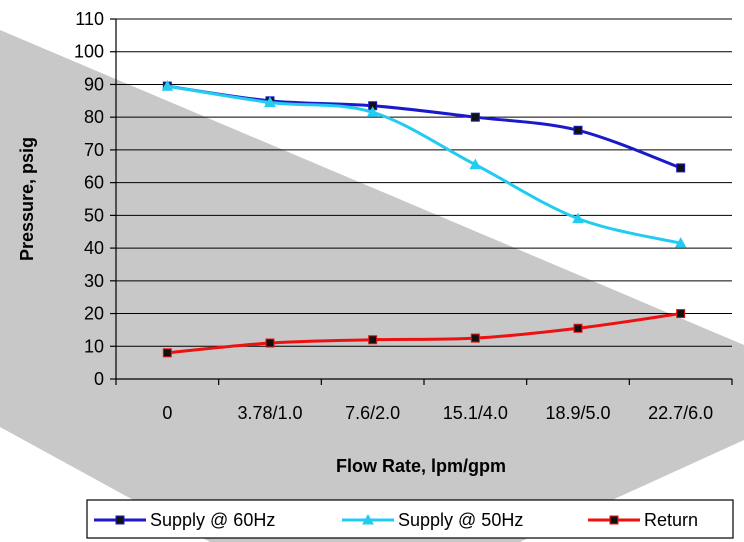 The height and width of the screenshot is (542, 744). What do you see at coordinates (94, 117) in the screenshot?
I see `y-tick-label: 80` at bounding box center [94, 117].